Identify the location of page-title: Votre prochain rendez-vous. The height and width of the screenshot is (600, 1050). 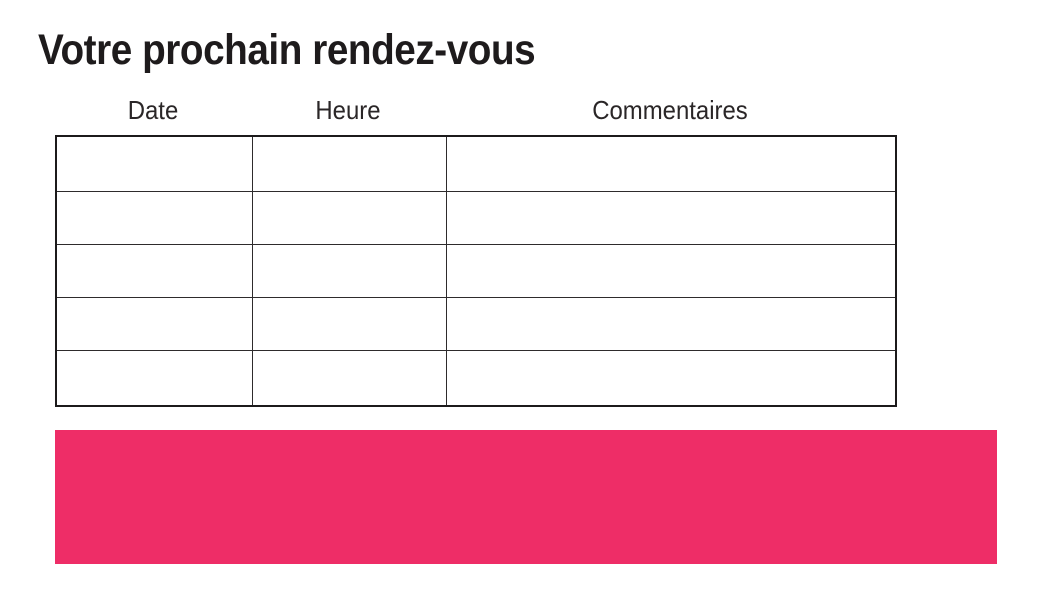
(287, 50).